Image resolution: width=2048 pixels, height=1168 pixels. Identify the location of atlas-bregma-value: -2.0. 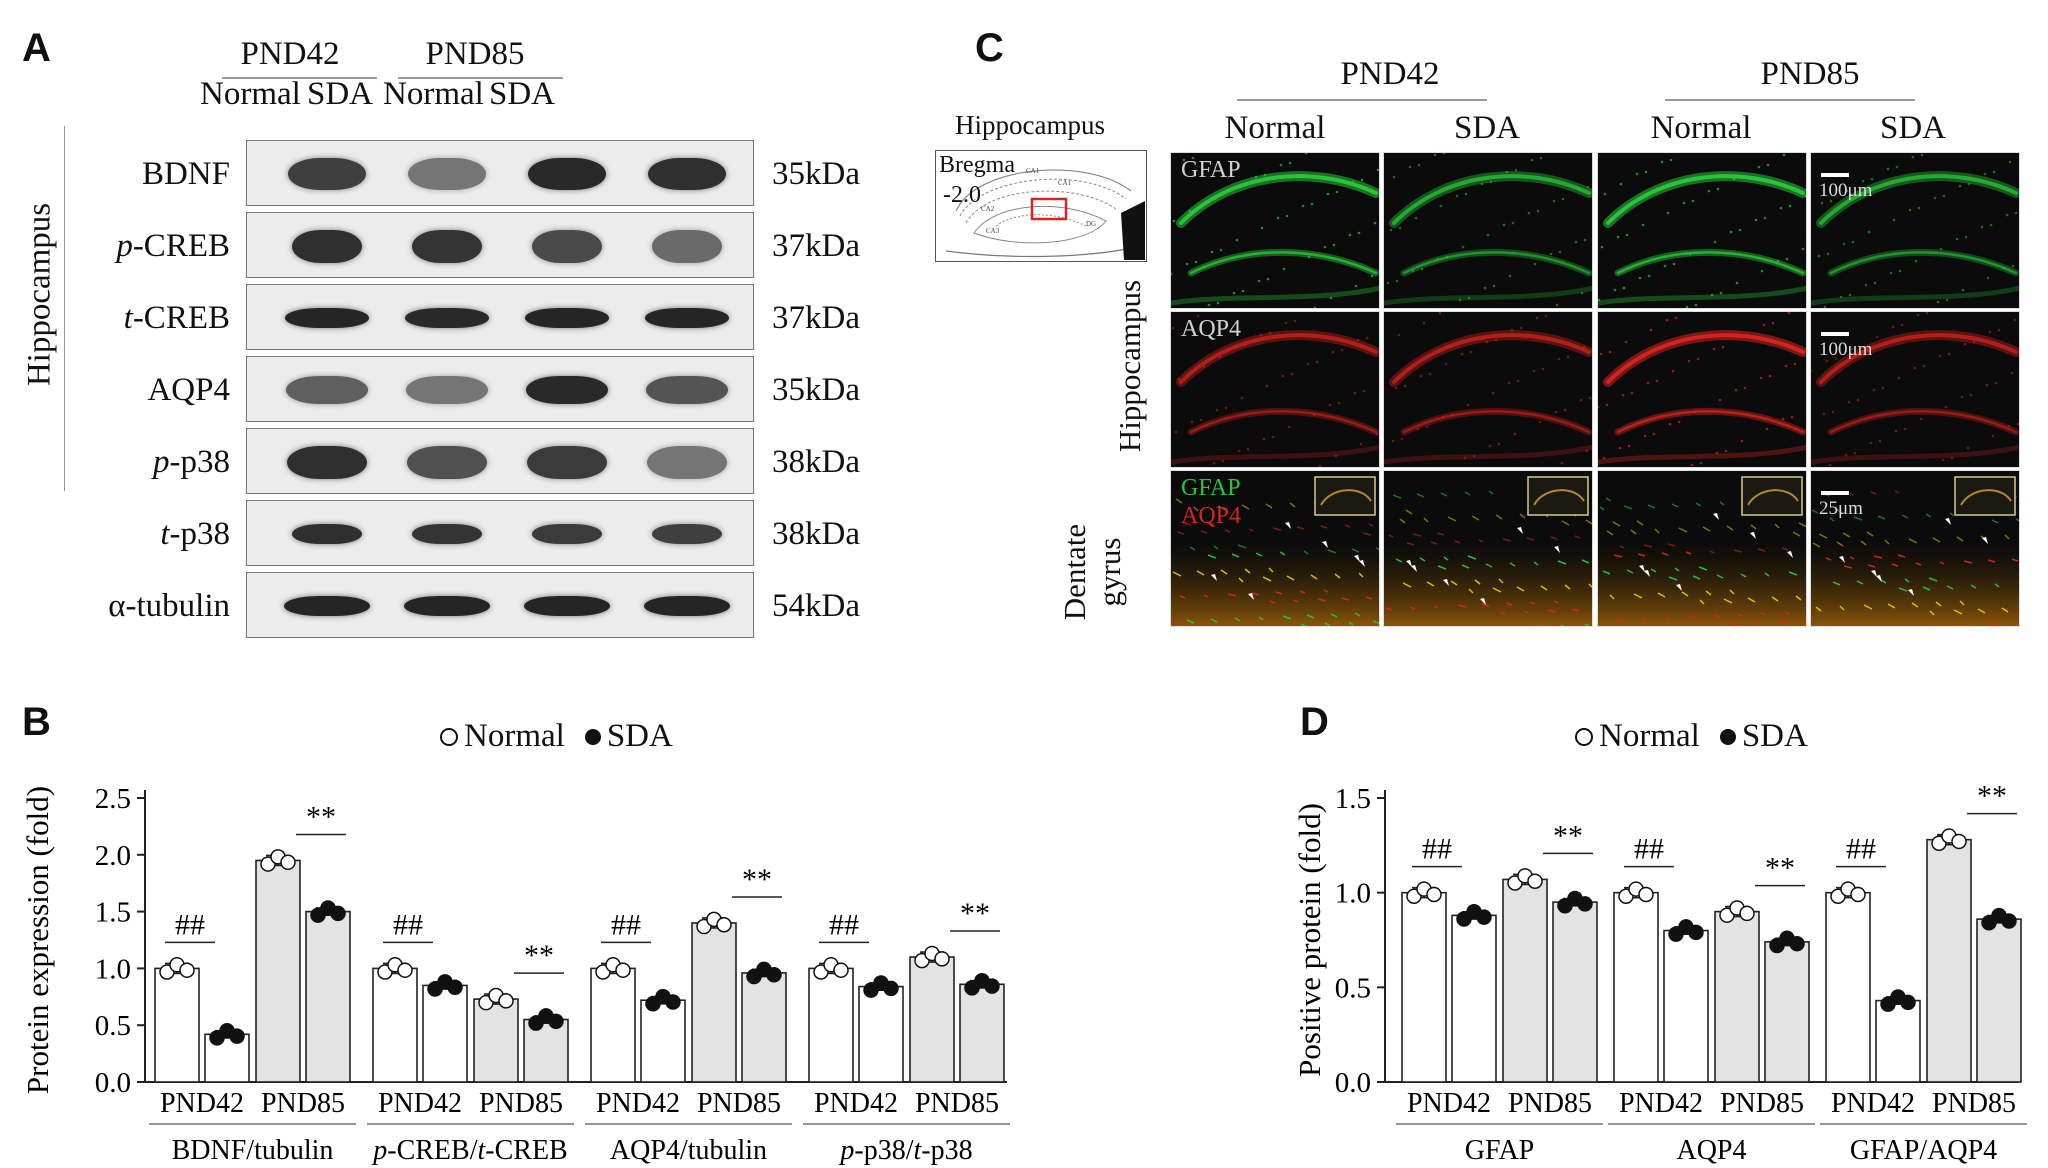
(962, 195).